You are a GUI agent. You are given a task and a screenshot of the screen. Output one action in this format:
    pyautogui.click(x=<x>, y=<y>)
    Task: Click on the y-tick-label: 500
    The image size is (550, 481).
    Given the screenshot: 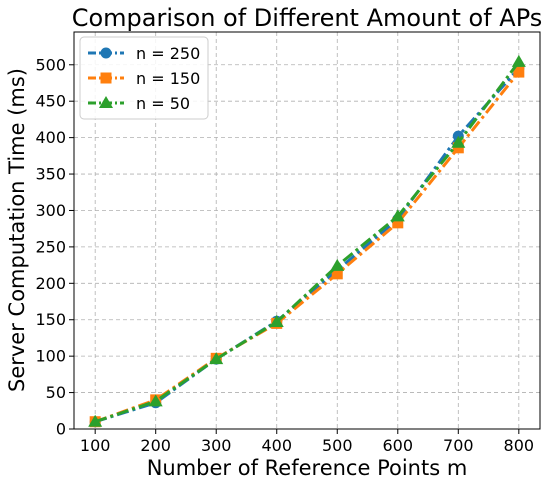 What is the action you would take?
    pyautogui.click(x=50, y=64)
    